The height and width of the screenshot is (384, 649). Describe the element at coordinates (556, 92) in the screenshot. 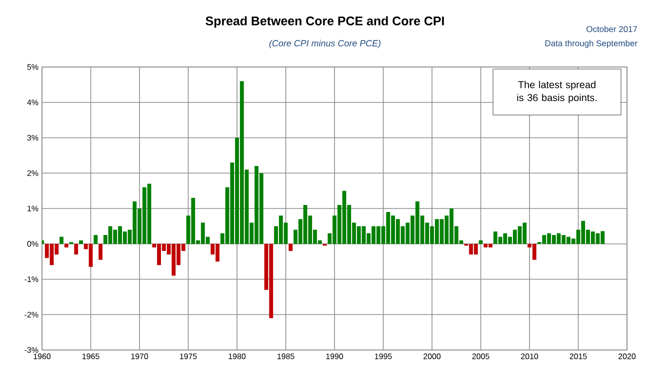

I see `annotation: The latest spread is 36 basis points.` at that location.